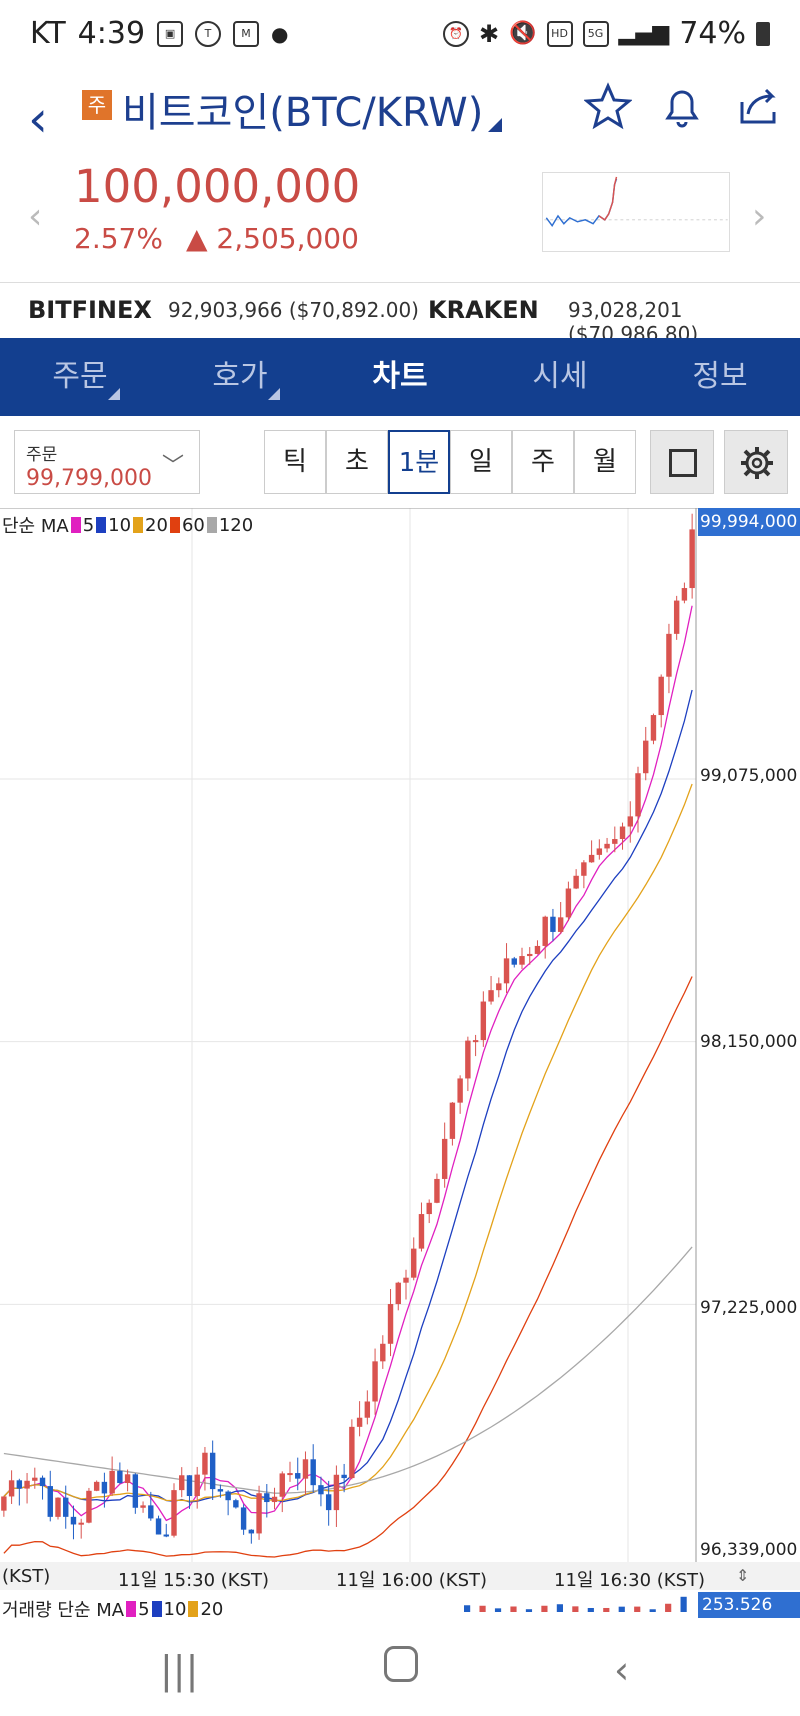  I want to click on change-percent: 2.57%, so click(118, 238).